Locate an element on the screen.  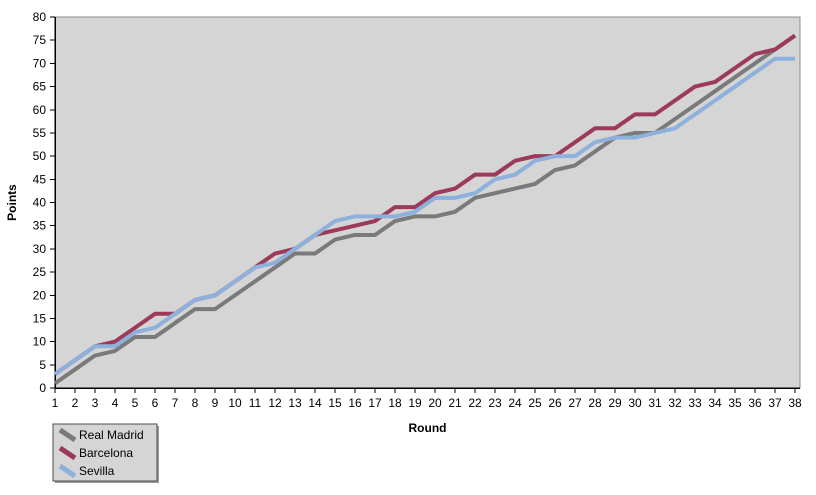
x-tick-label: 28 is located at coordinates (595, 403).